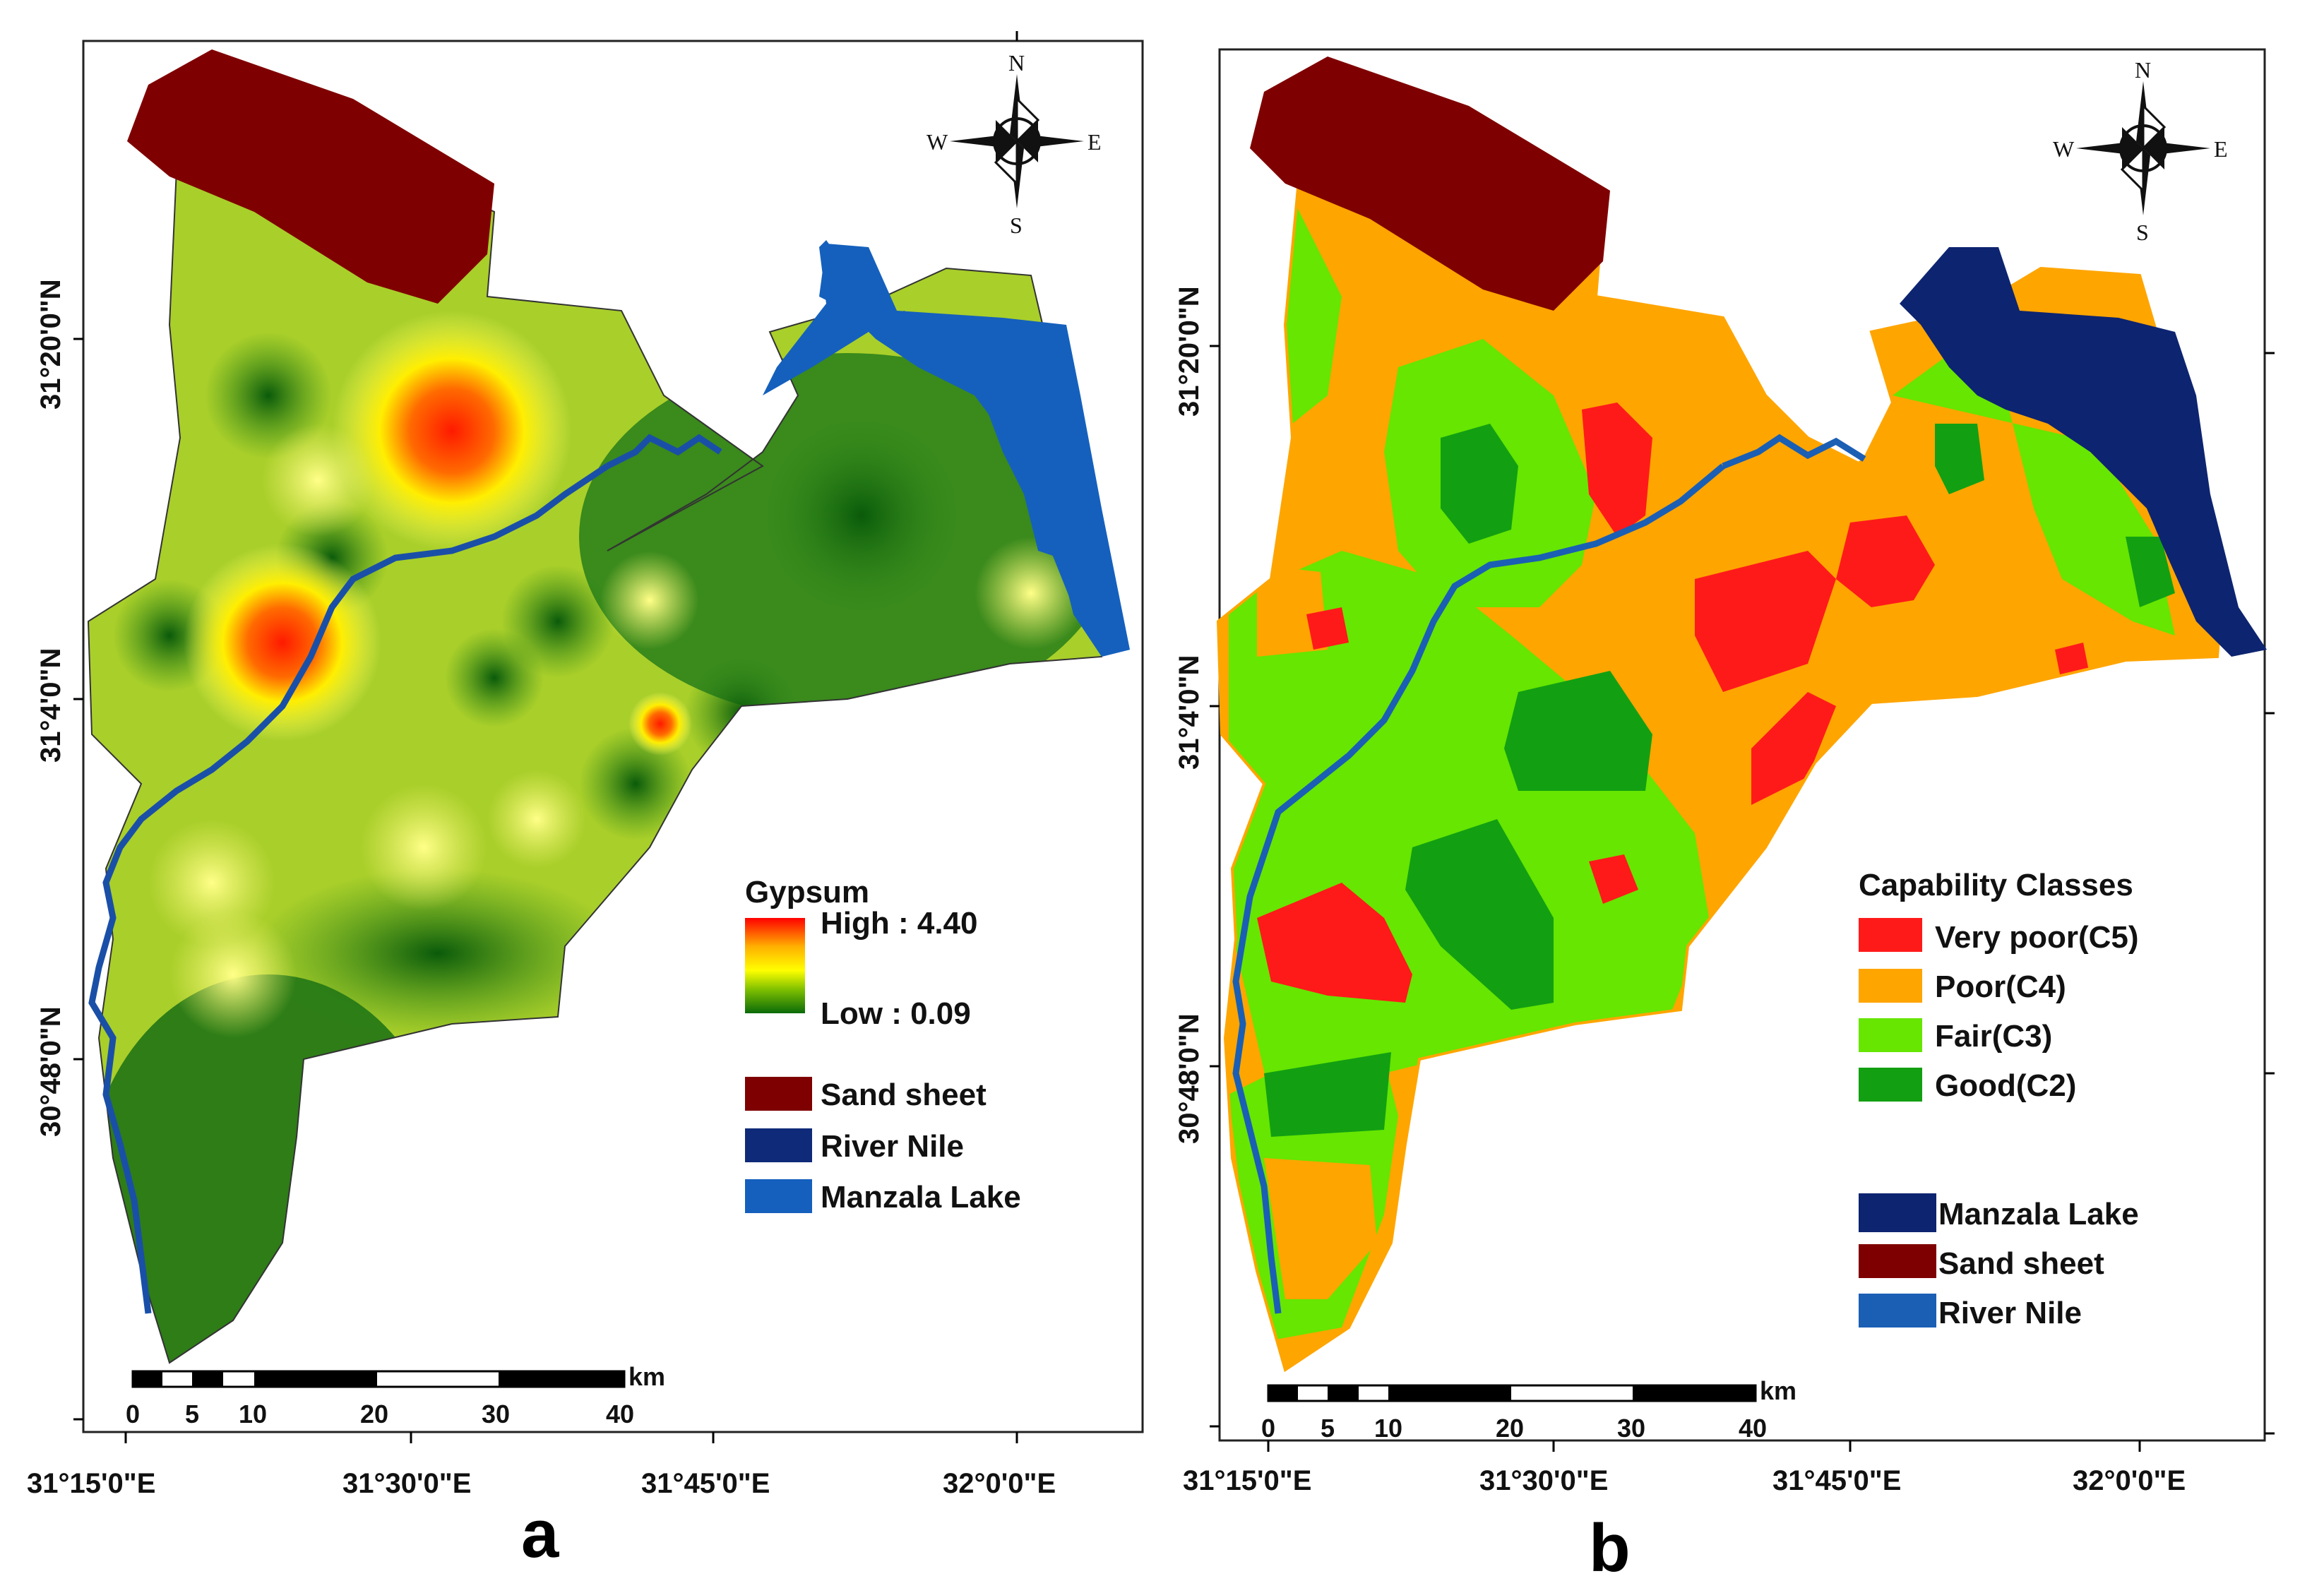  What do you see at coordinates (50, 344) in the screenshot?
I see `lat-label-a-0: 31°20'0"N` at bounding box center [50, 344].